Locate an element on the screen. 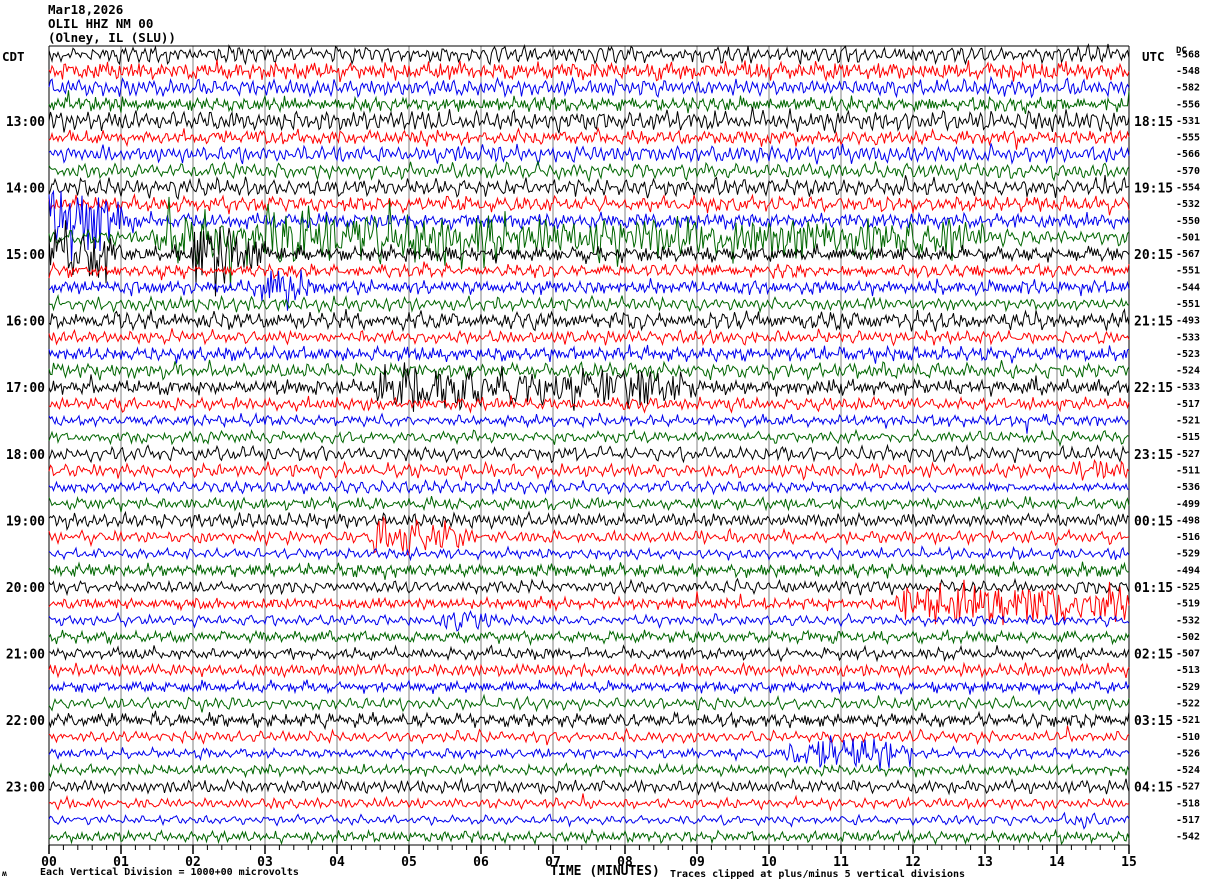 The width and height of the screenshot is (1210, 886). x-tick-label: 05 is located at coordinates (409, 862).